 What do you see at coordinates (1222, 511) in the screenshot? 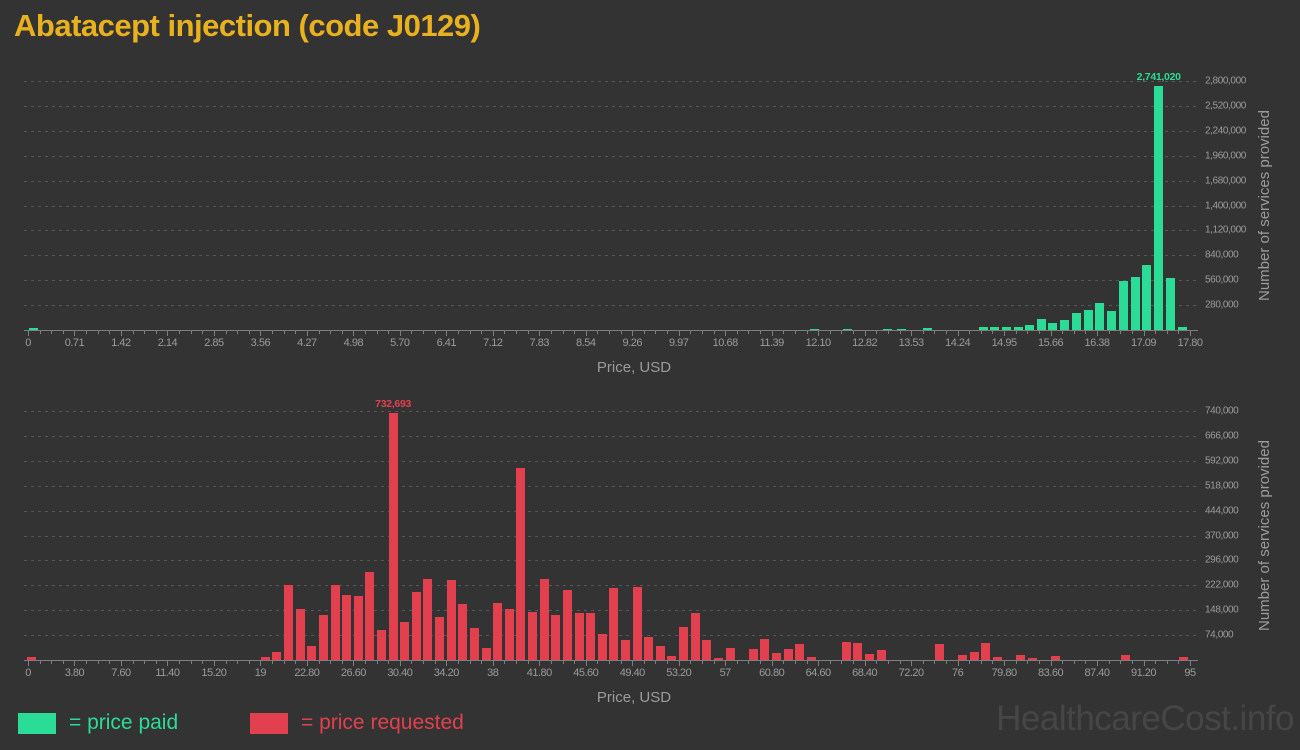
I see `y-tick-label: 444,000` at bounding box center [1222, 511].